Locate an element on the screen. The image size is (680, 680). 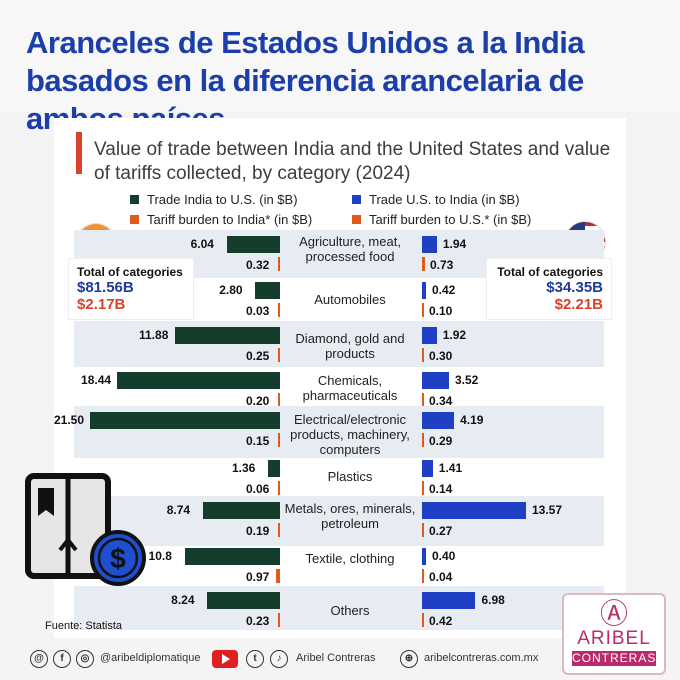
label-tariff-india: 0.32 is located at coordinates (258, 265).